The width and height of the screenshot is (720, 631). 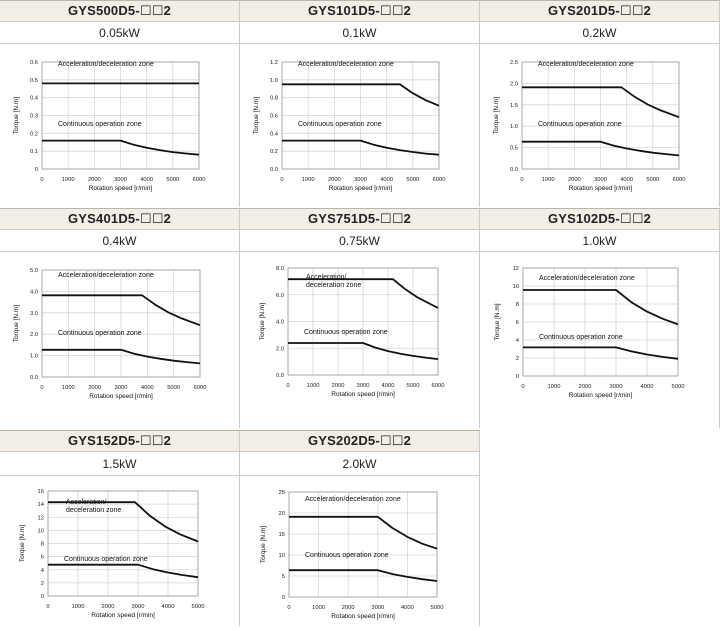 I want to click on y-tick-label: 4, so click(x=518, y=341).